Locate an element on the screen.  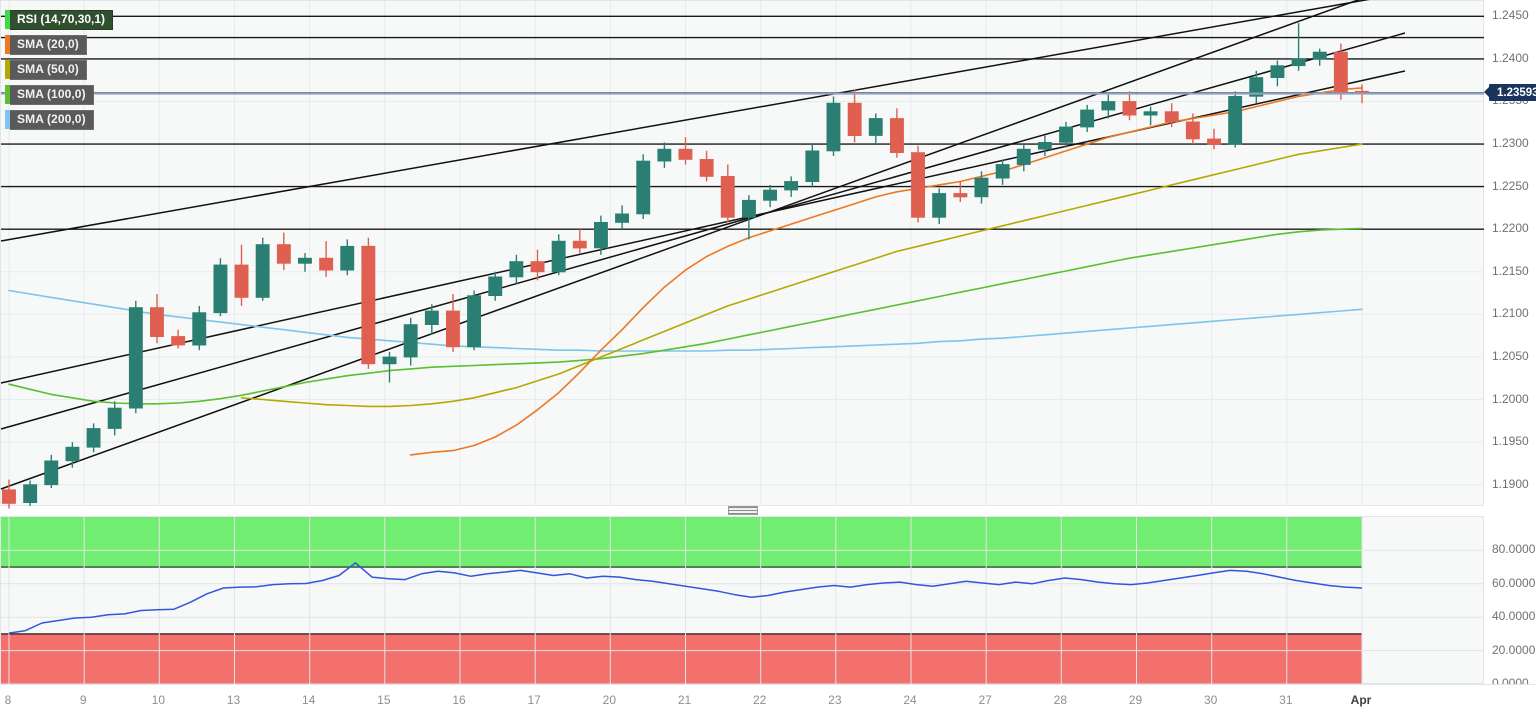
rsi-color-swatch is located at coordinates (7, 19).